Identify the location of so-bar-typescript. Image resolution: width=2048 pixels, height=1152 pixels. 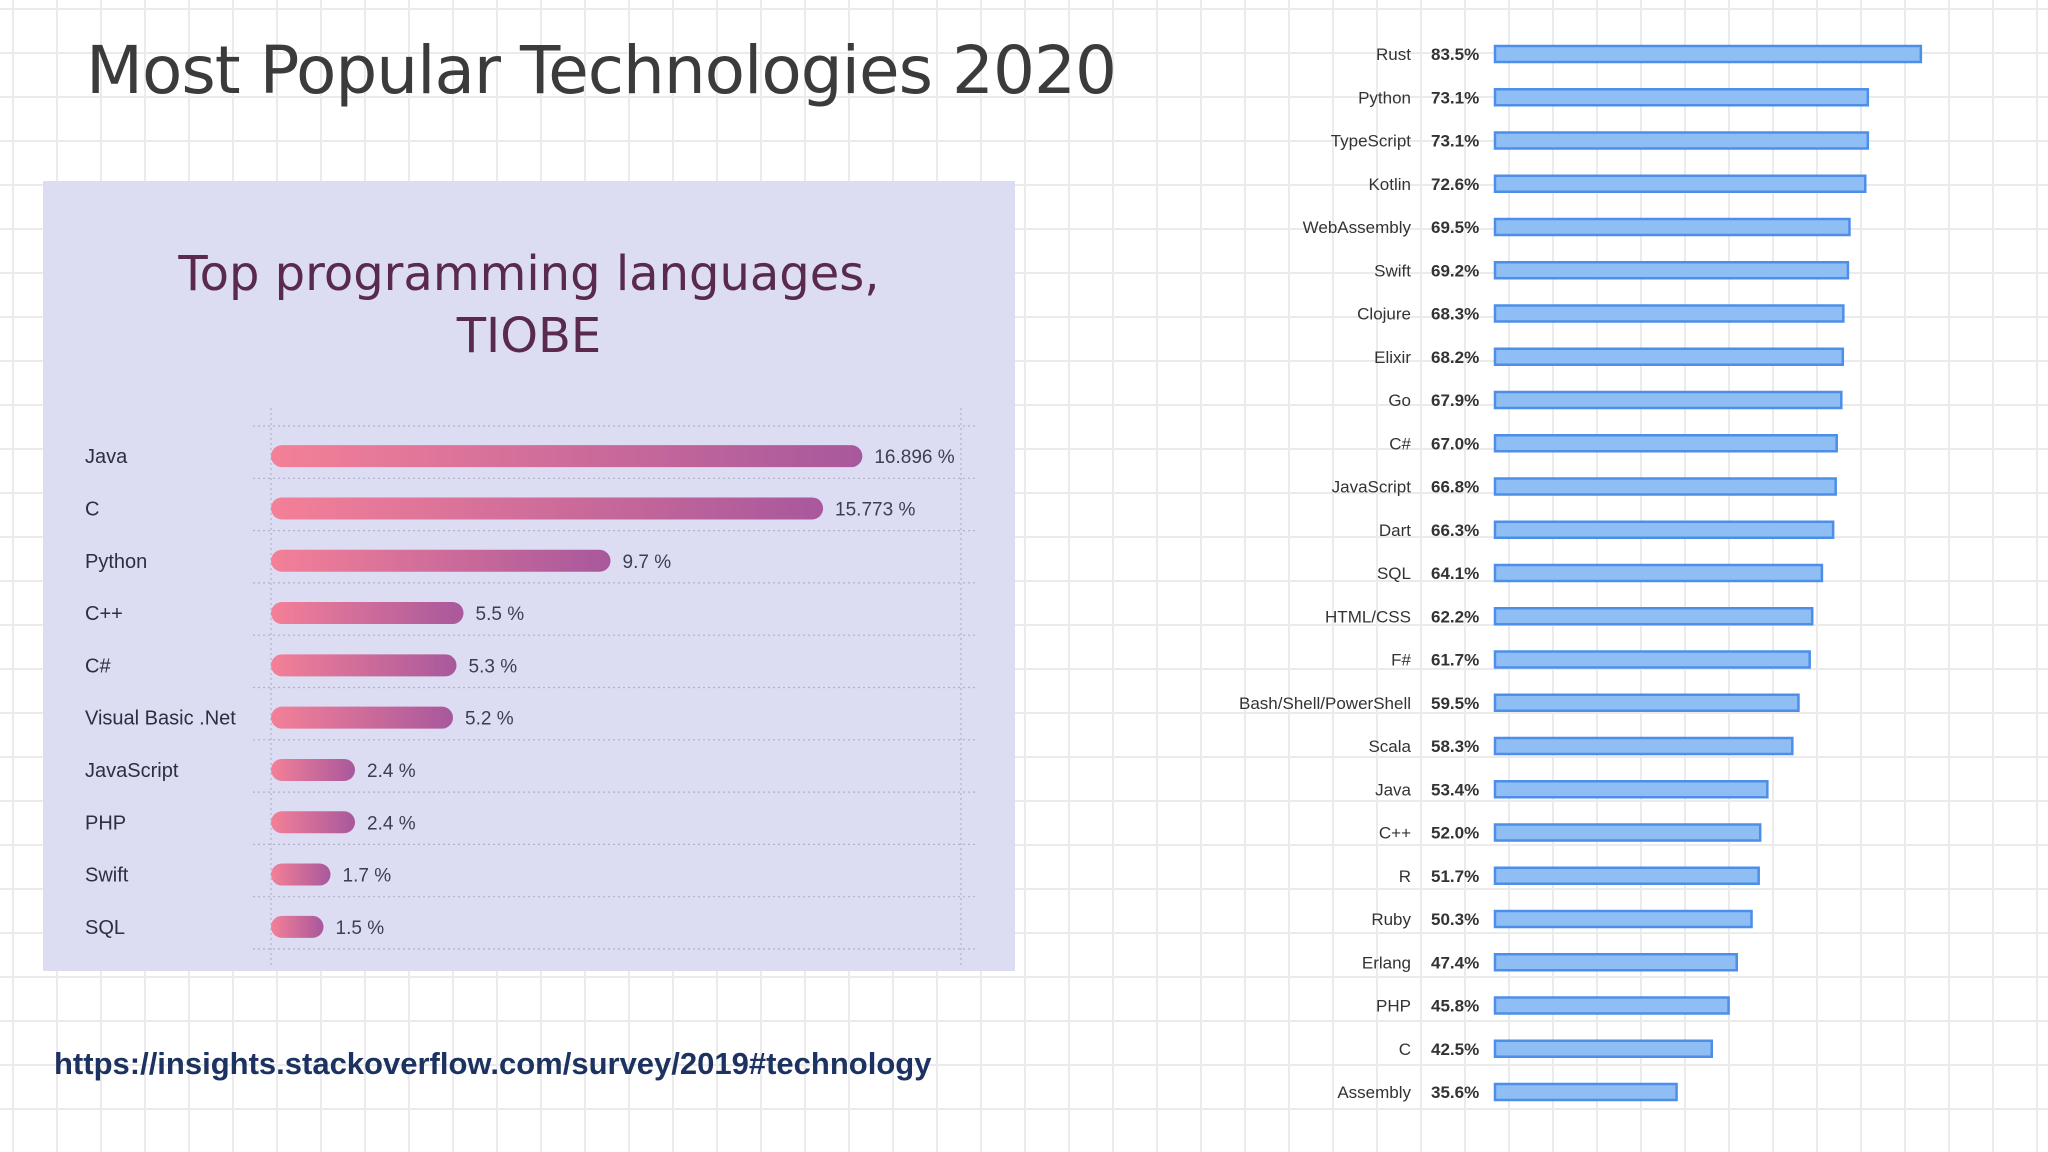
(1681, 140).